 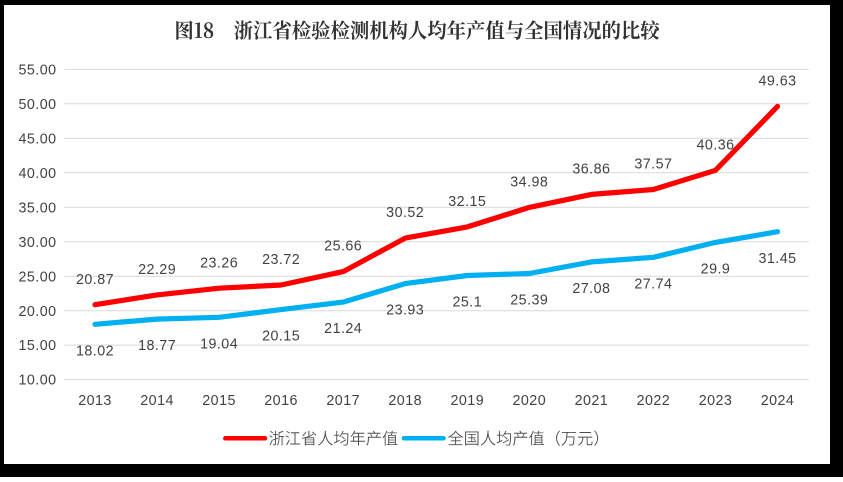 What do you see at coordinates (37, 208) in the screenshot?
I see `svg-text: 35.00` at bounding box center [37, 208].